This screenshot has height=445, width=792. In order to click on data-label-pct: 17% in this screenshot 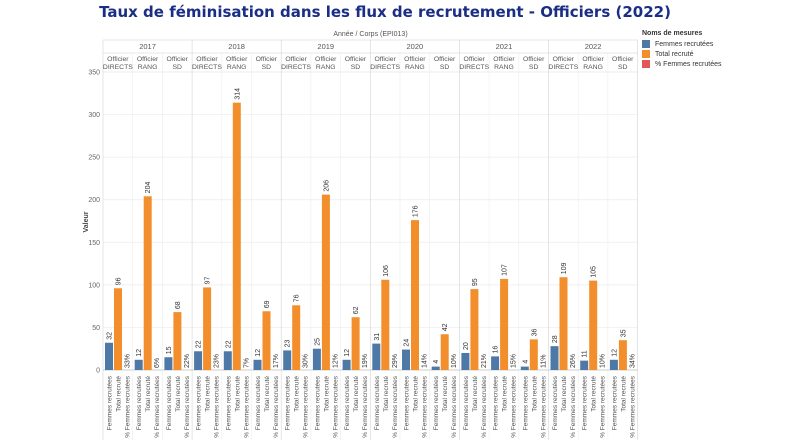, I will do `click(276, 361)`.